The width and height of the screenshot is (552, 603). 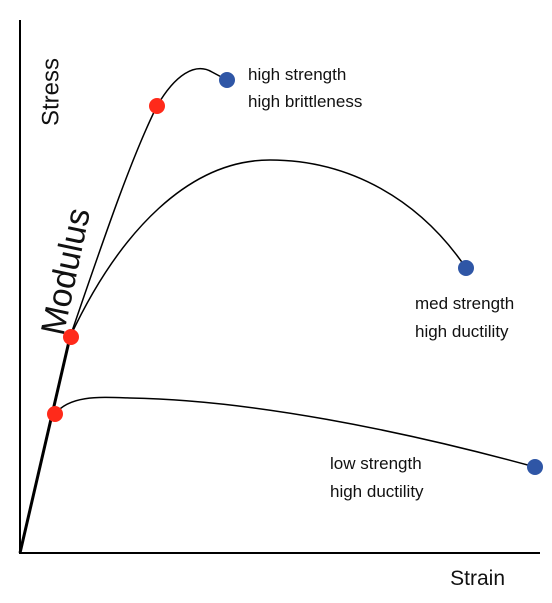 What do you see at coordinates (45, 445) in the screenshot?
I see `modulus-line` at bounding box center [45, 445].